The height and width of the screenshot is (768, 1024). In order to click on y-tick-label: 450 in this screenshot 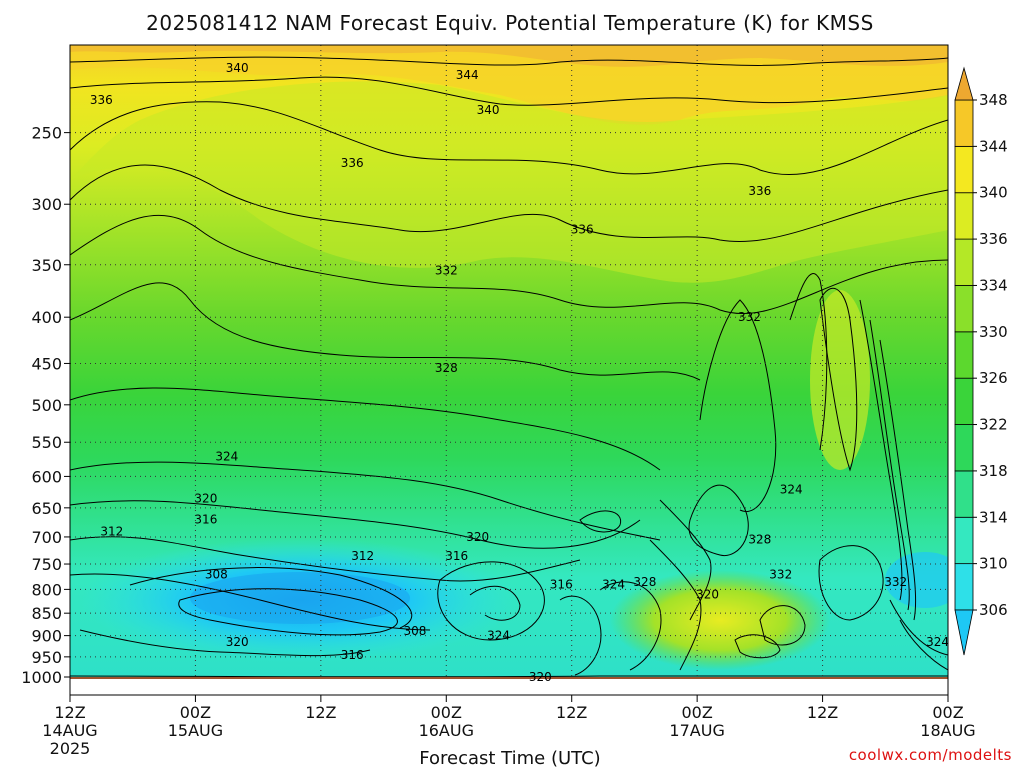, I will do `click(46, 363)`.